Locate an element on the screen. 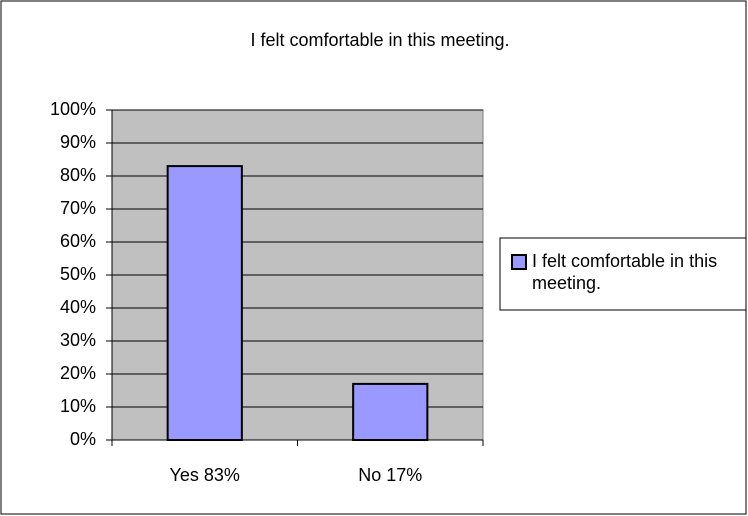 This screenshot has width=748, height=516. y-tick-label: 30% is located at coordinates (78, 340).